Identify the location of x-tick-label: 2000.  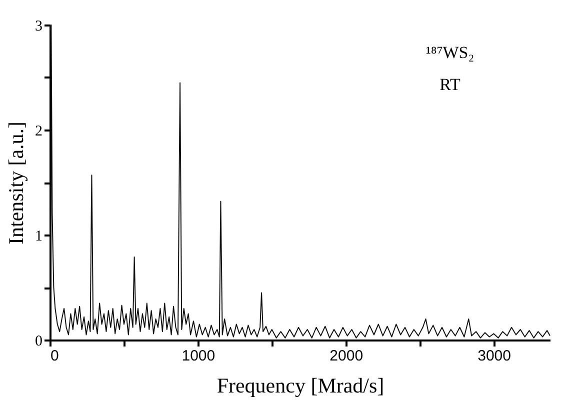
(347, 356).